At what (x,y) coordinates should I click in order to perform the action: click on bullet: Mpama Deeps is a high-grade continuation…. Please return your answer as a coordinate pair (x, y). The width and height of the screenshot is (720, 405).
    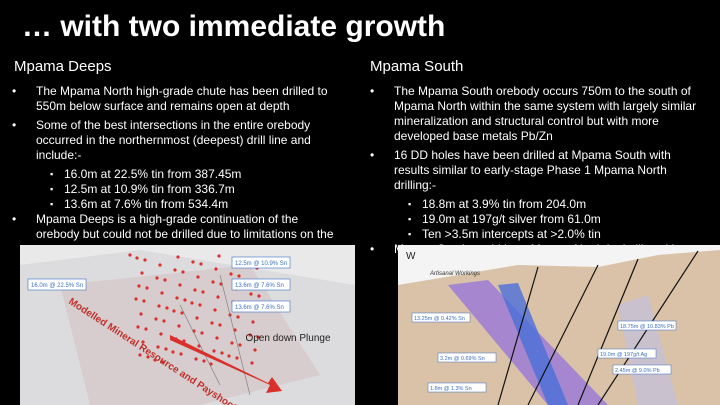
    Looking at the image, I should click on (175, 227).